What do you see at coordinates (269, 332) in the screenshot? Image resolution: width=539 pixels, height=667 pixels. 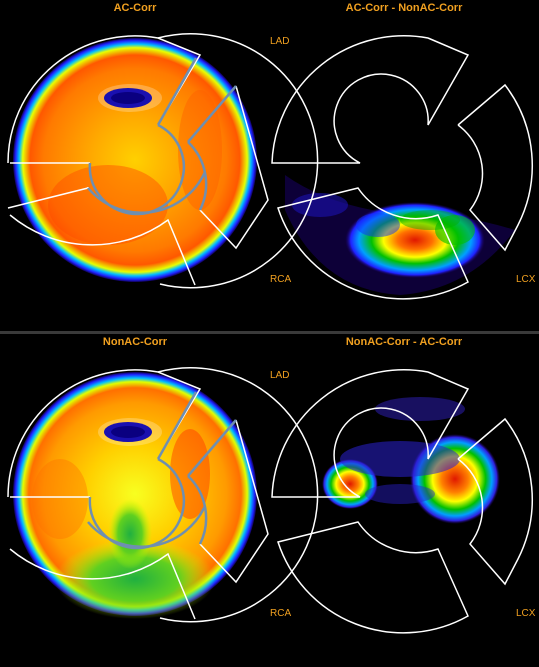 I see `panel-divider` at bounding box center [269, 332].